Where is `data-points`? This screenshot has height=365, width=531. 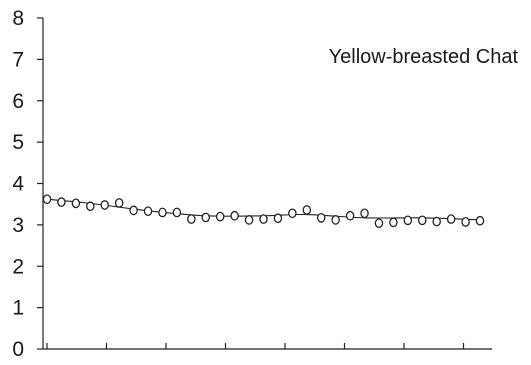
data-points is located at coordinates (263, 211).